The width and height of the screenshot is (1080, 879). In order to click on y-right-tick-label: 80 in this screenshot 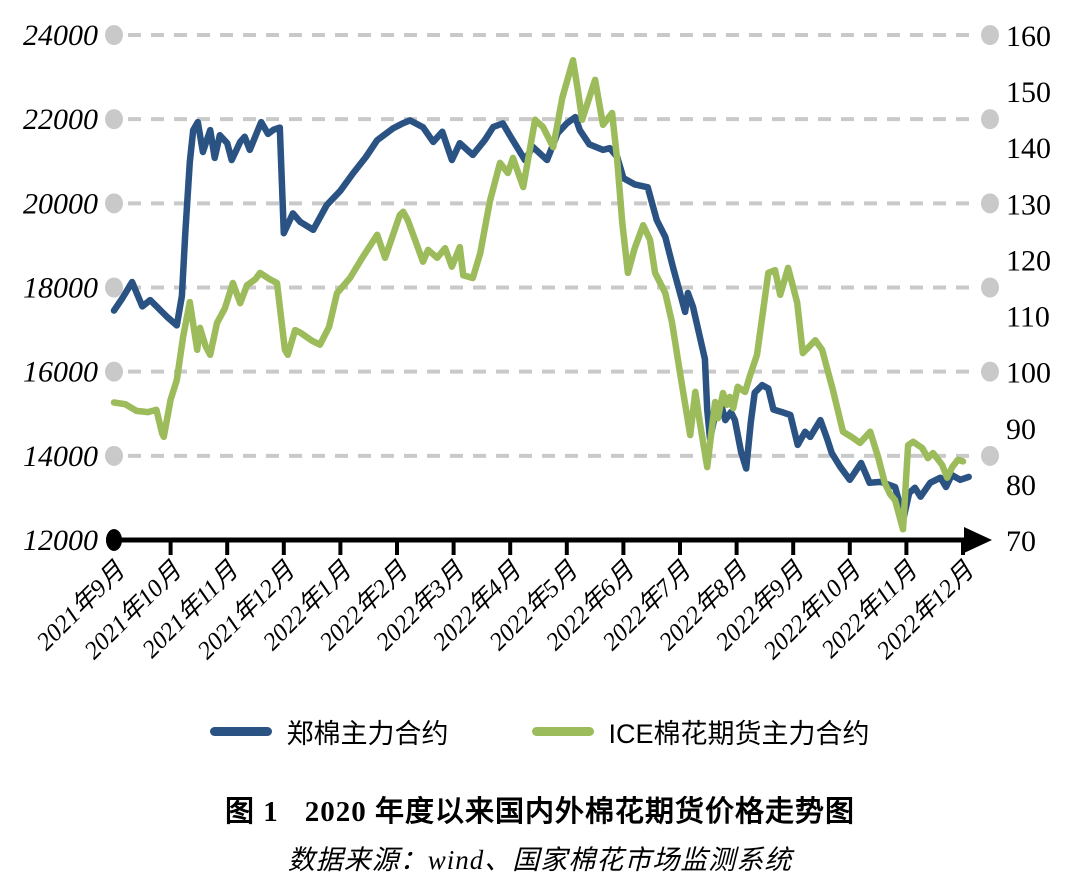, I will do `click(1021, 485)`.